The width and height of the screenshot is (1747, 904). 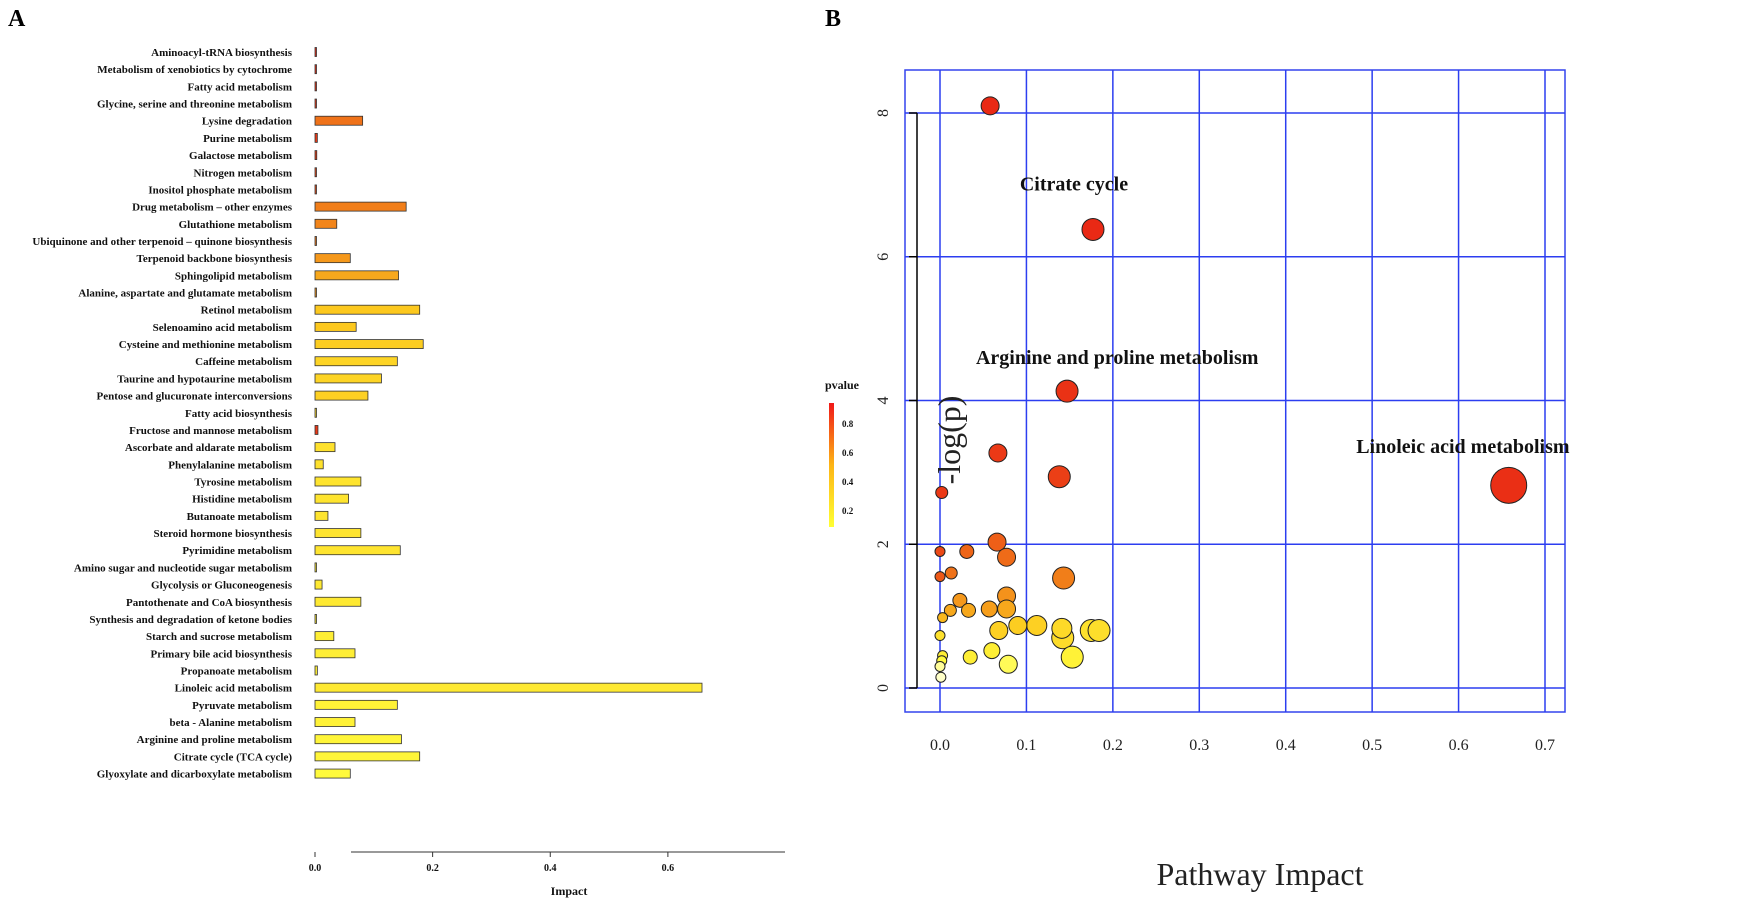 I want to click on category-label: Nitrogen metabolism, so click(x=243, y=173).